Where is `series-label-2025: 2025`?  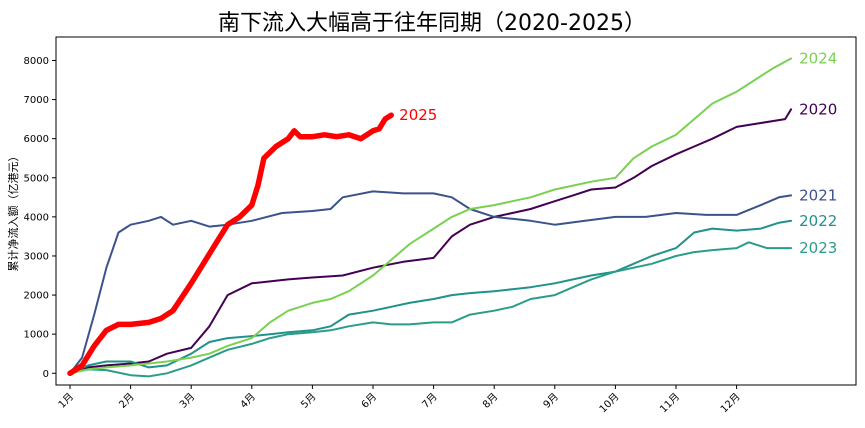 series-label-2025: 2025 is located at coordinates (418, 115).